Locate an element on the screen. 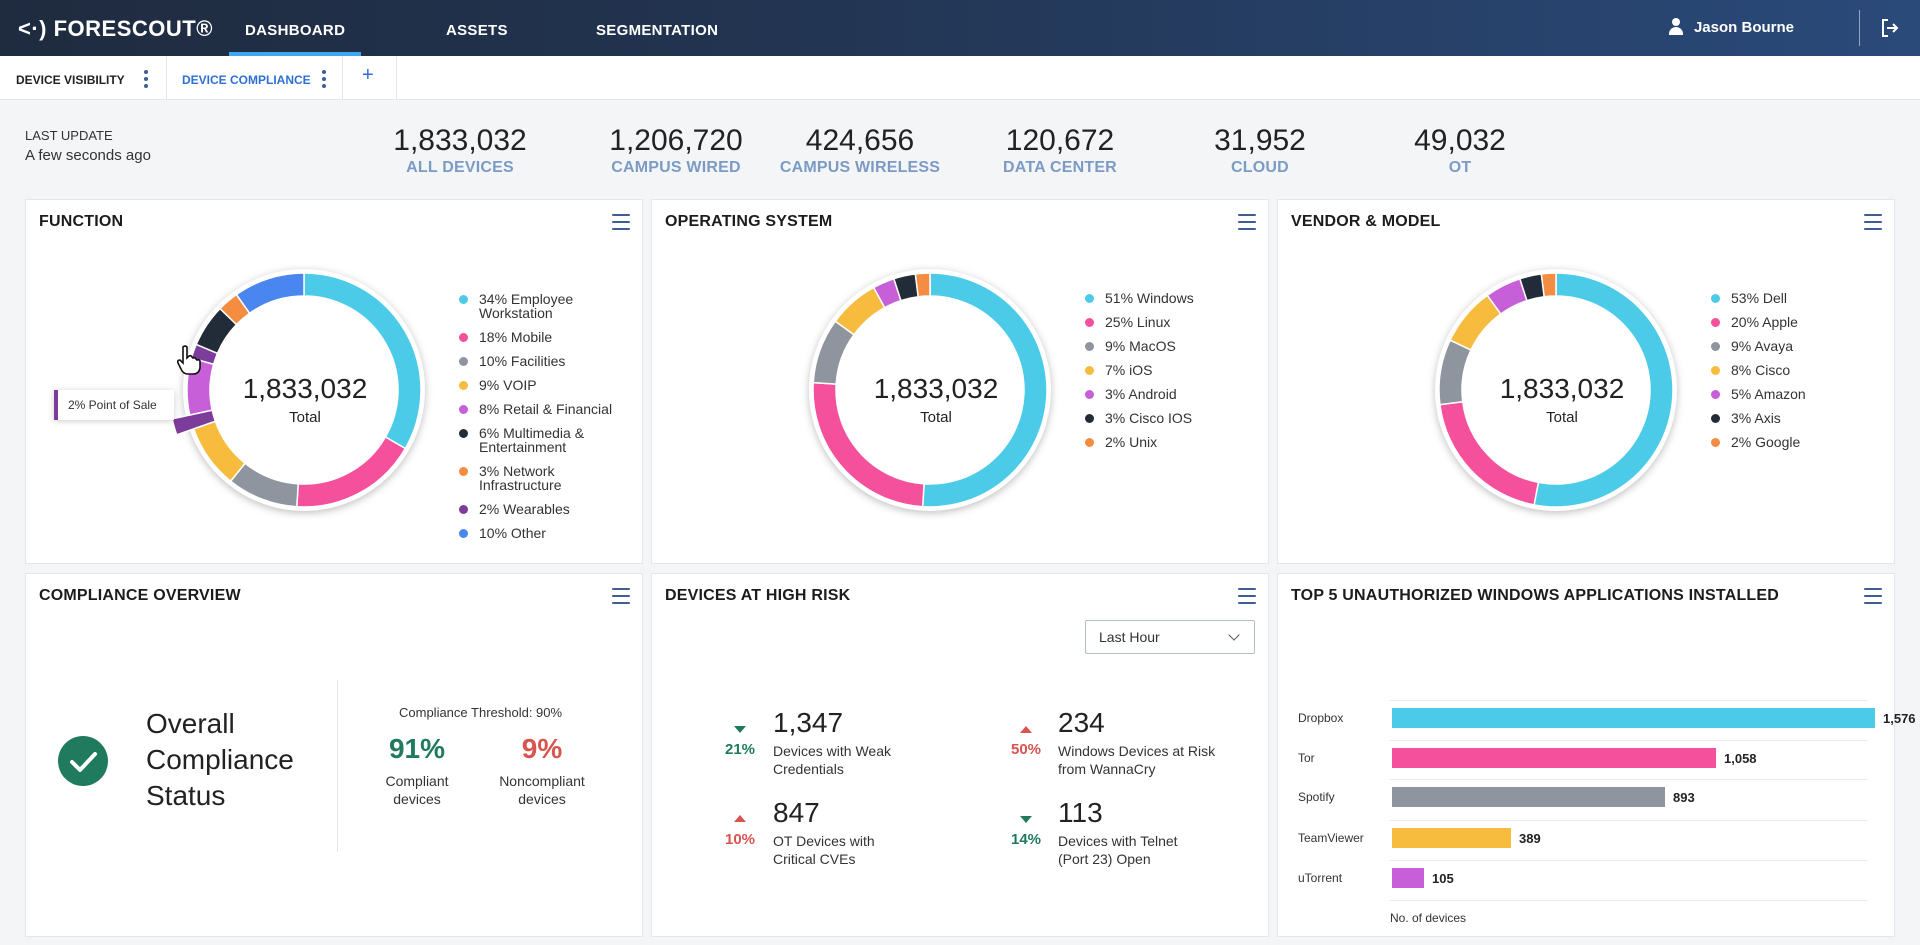  legend-item: 9% VOIP is located at coordinates (535, 385).